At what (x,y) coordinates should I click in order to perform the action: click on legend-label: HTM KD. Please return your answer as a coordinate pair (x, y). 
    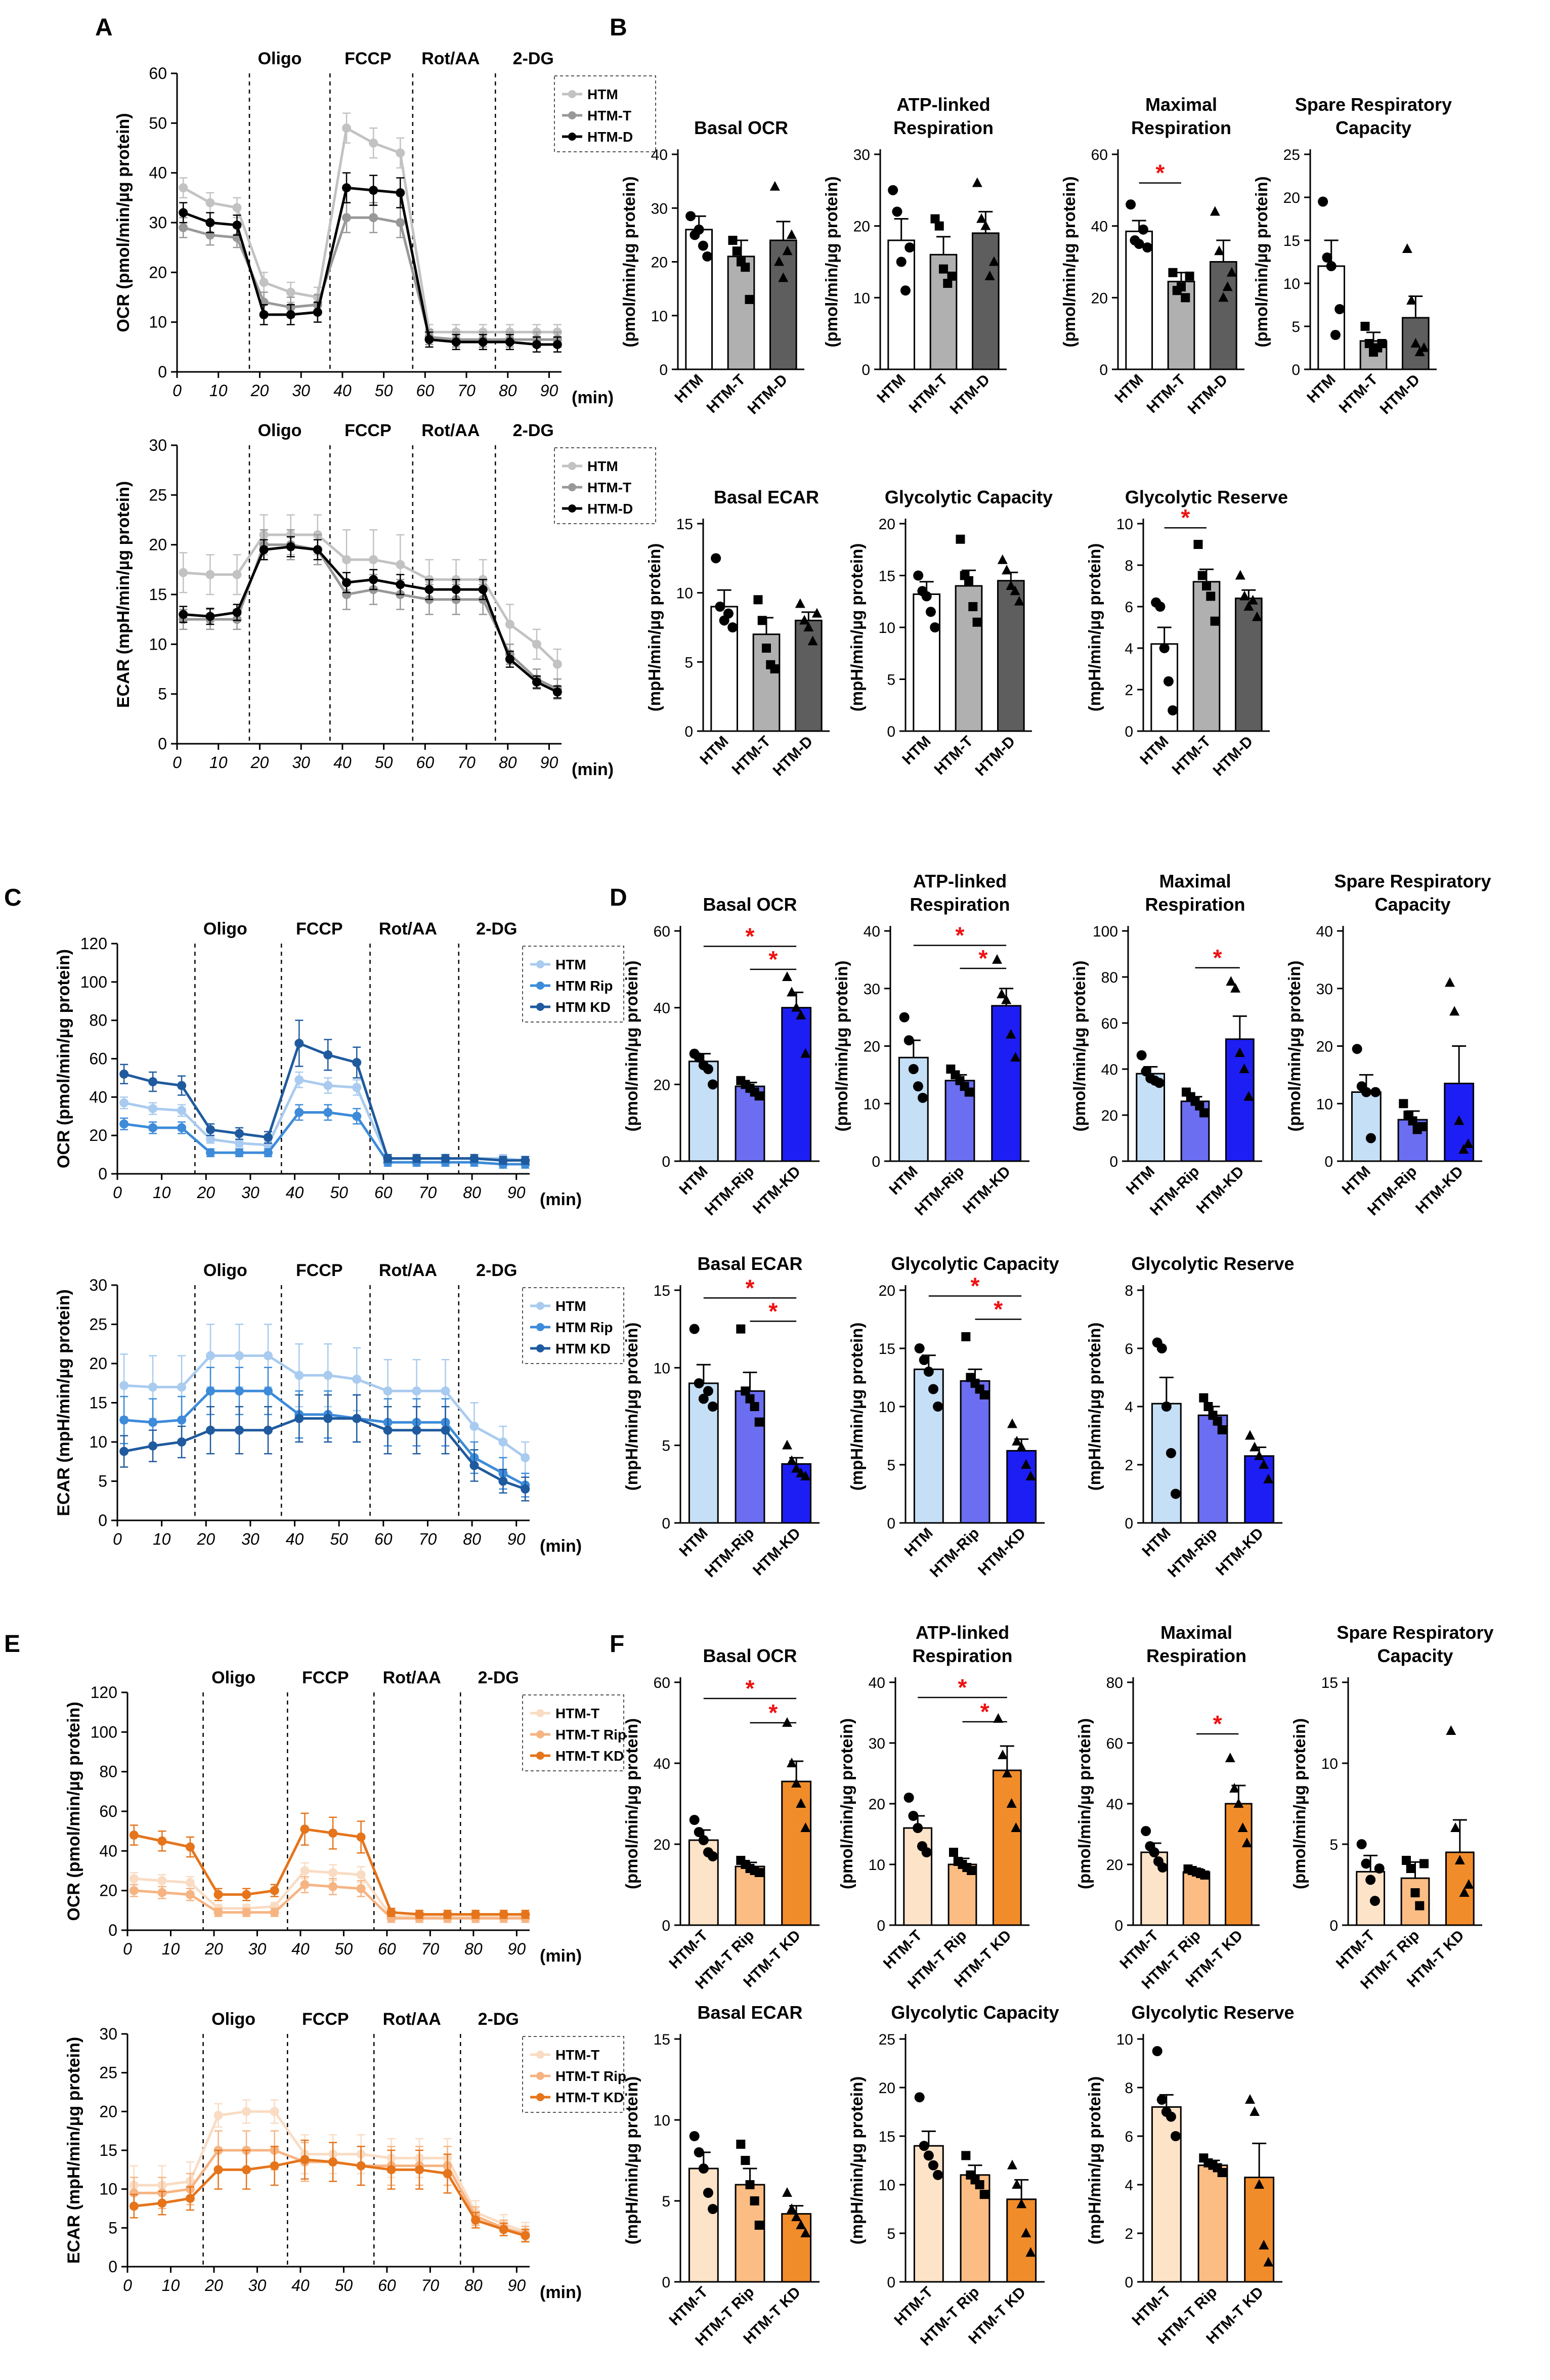
    Looking at the image, I should click on (583, 1348).